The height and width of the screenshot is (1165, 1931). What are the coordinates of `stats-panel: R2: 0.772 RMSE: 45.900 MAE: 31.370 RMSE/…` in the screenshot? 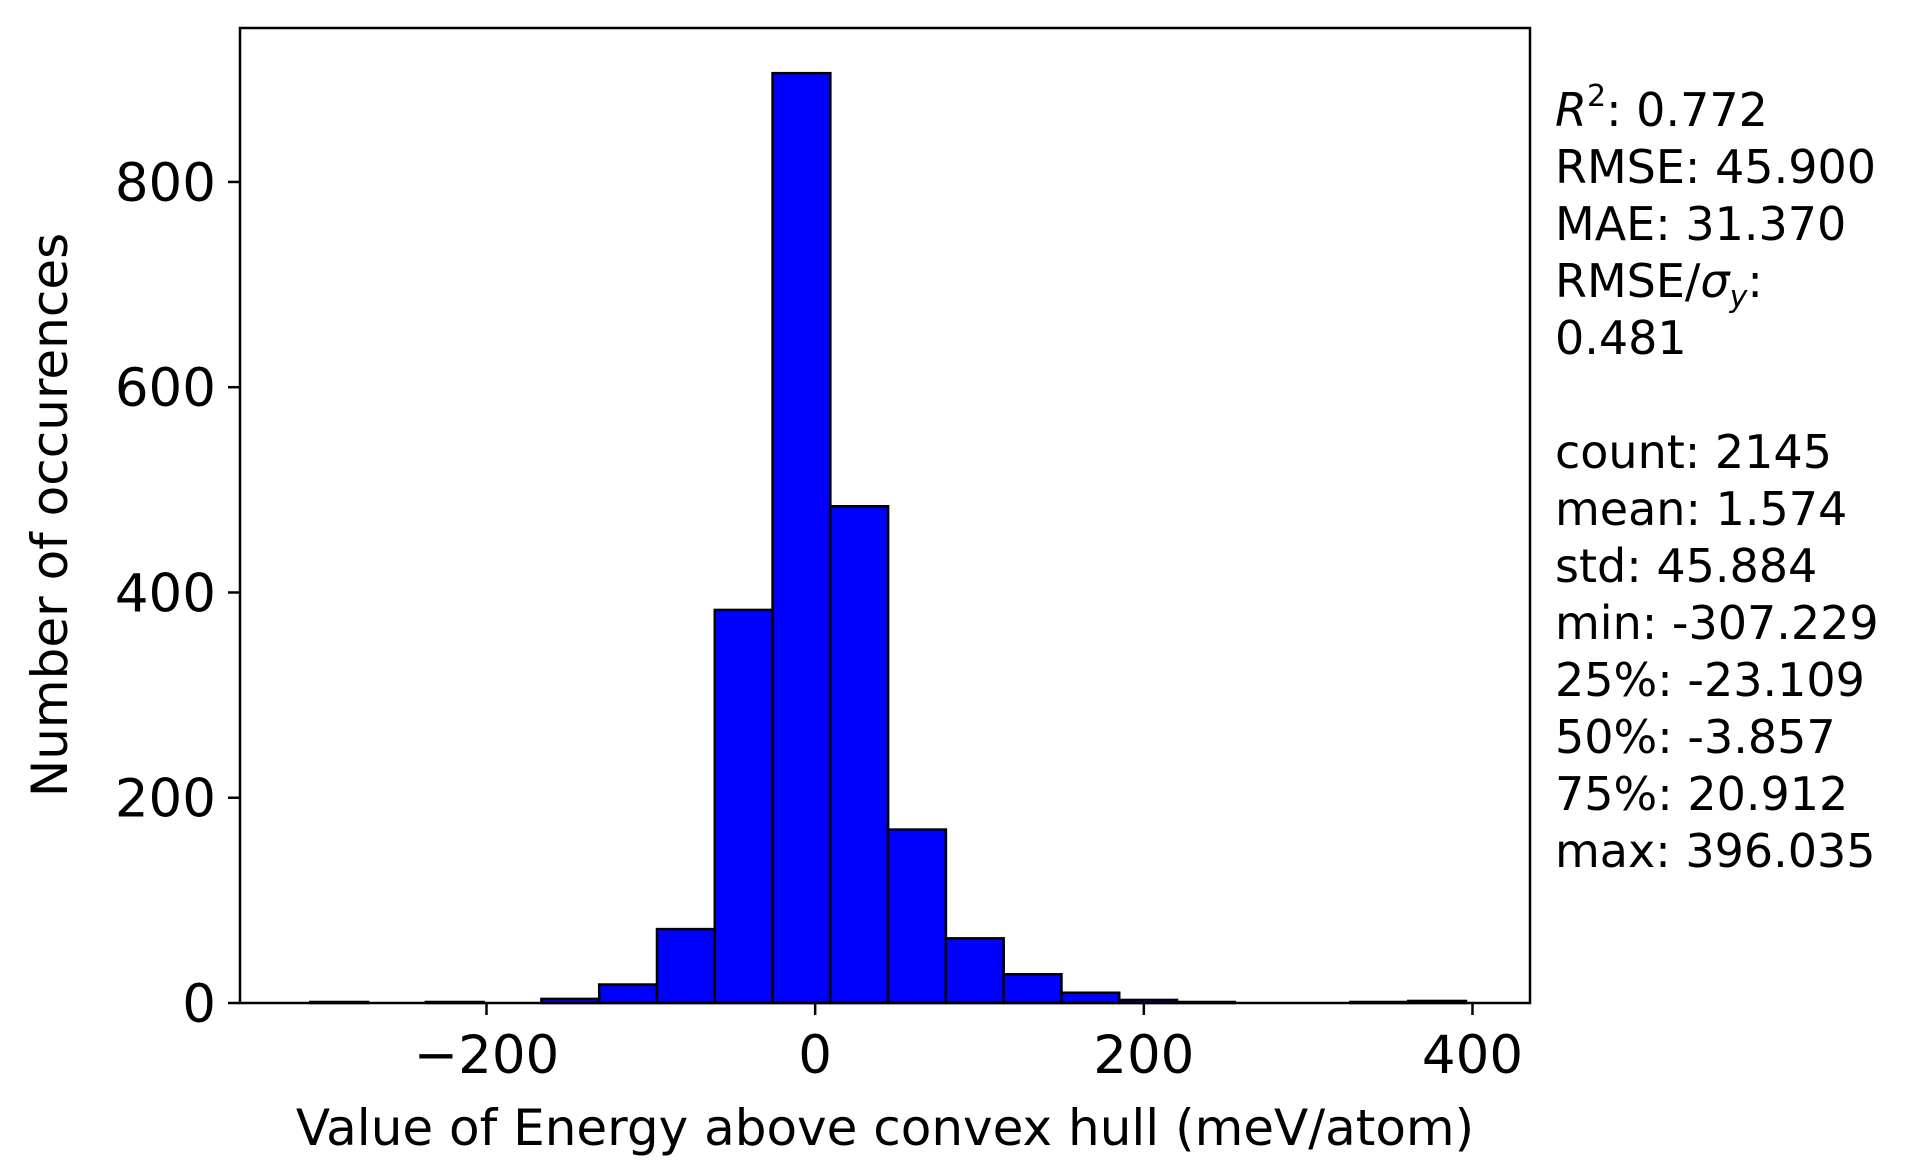 It's located at (1717, 481).